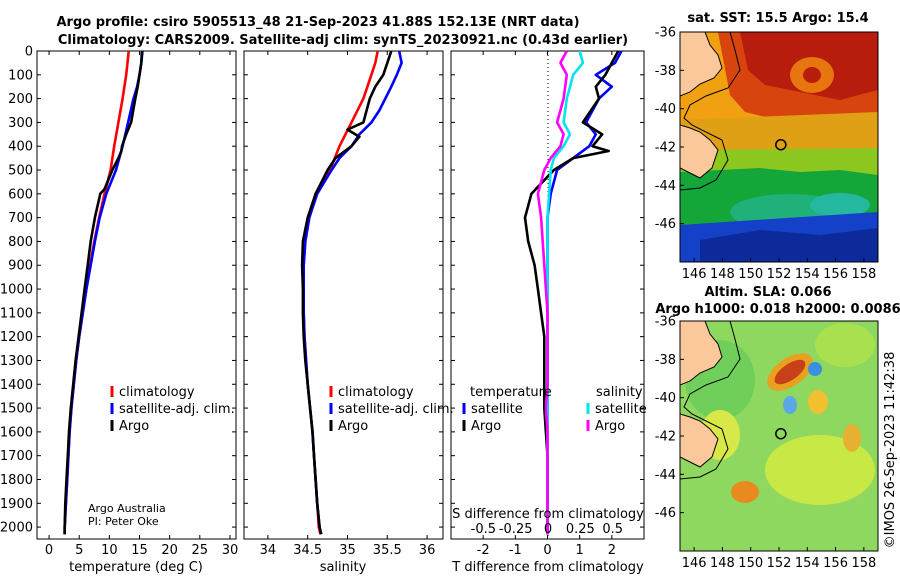 The image size is (900, 580). What do you see at coordinates (669, 129) in the screenshot?
I see `sst-lat-tick-labels: -36 -38 -40 -42 -44 -46` at bounding box center [669, 129].